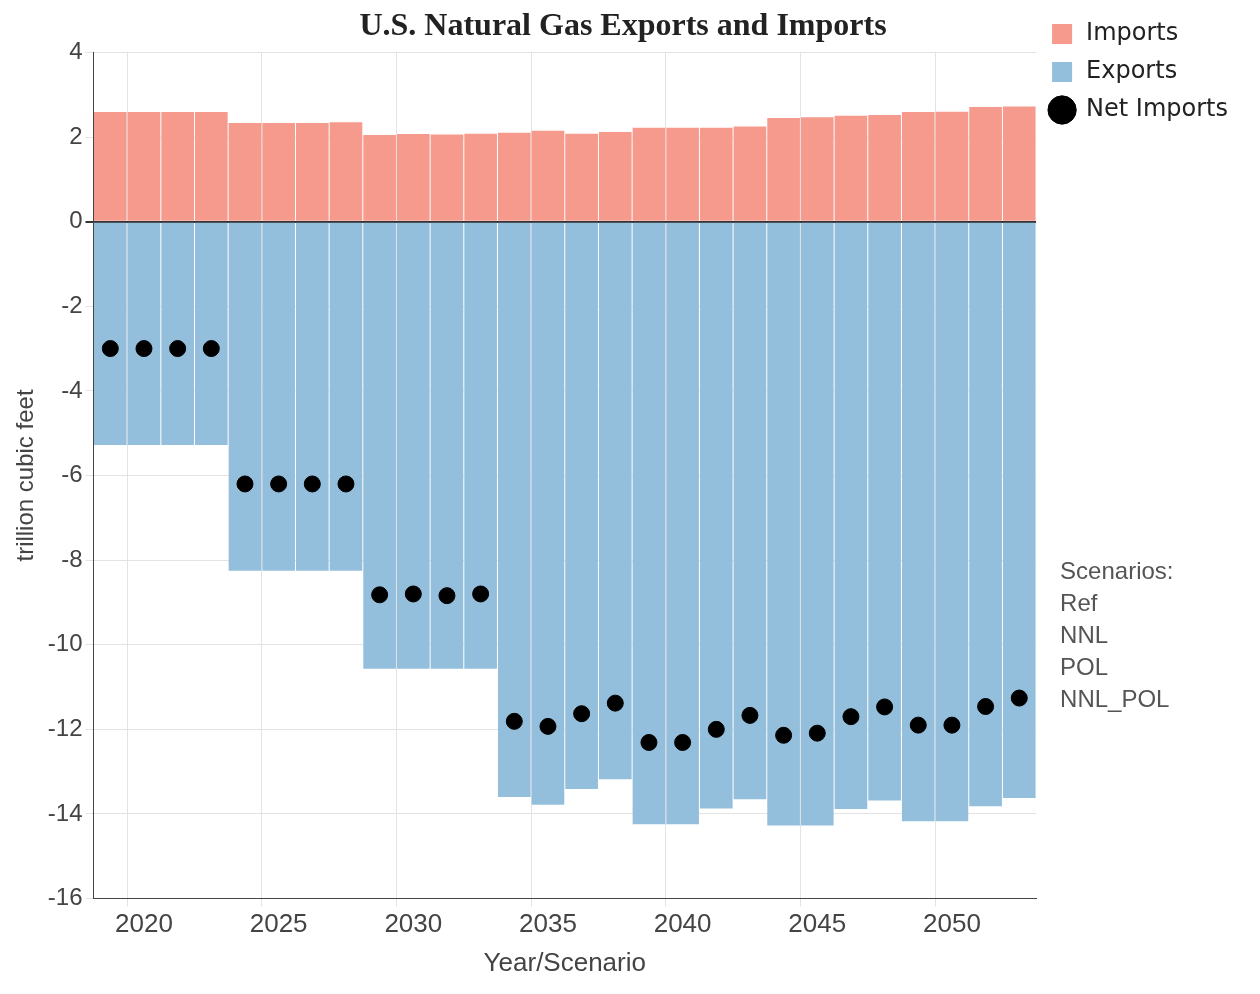 This screenshot has height=994, width=1260. Describe the element at coordinates (65, 727) in the screenshot. I see `y-tick-label: -12` at that location.